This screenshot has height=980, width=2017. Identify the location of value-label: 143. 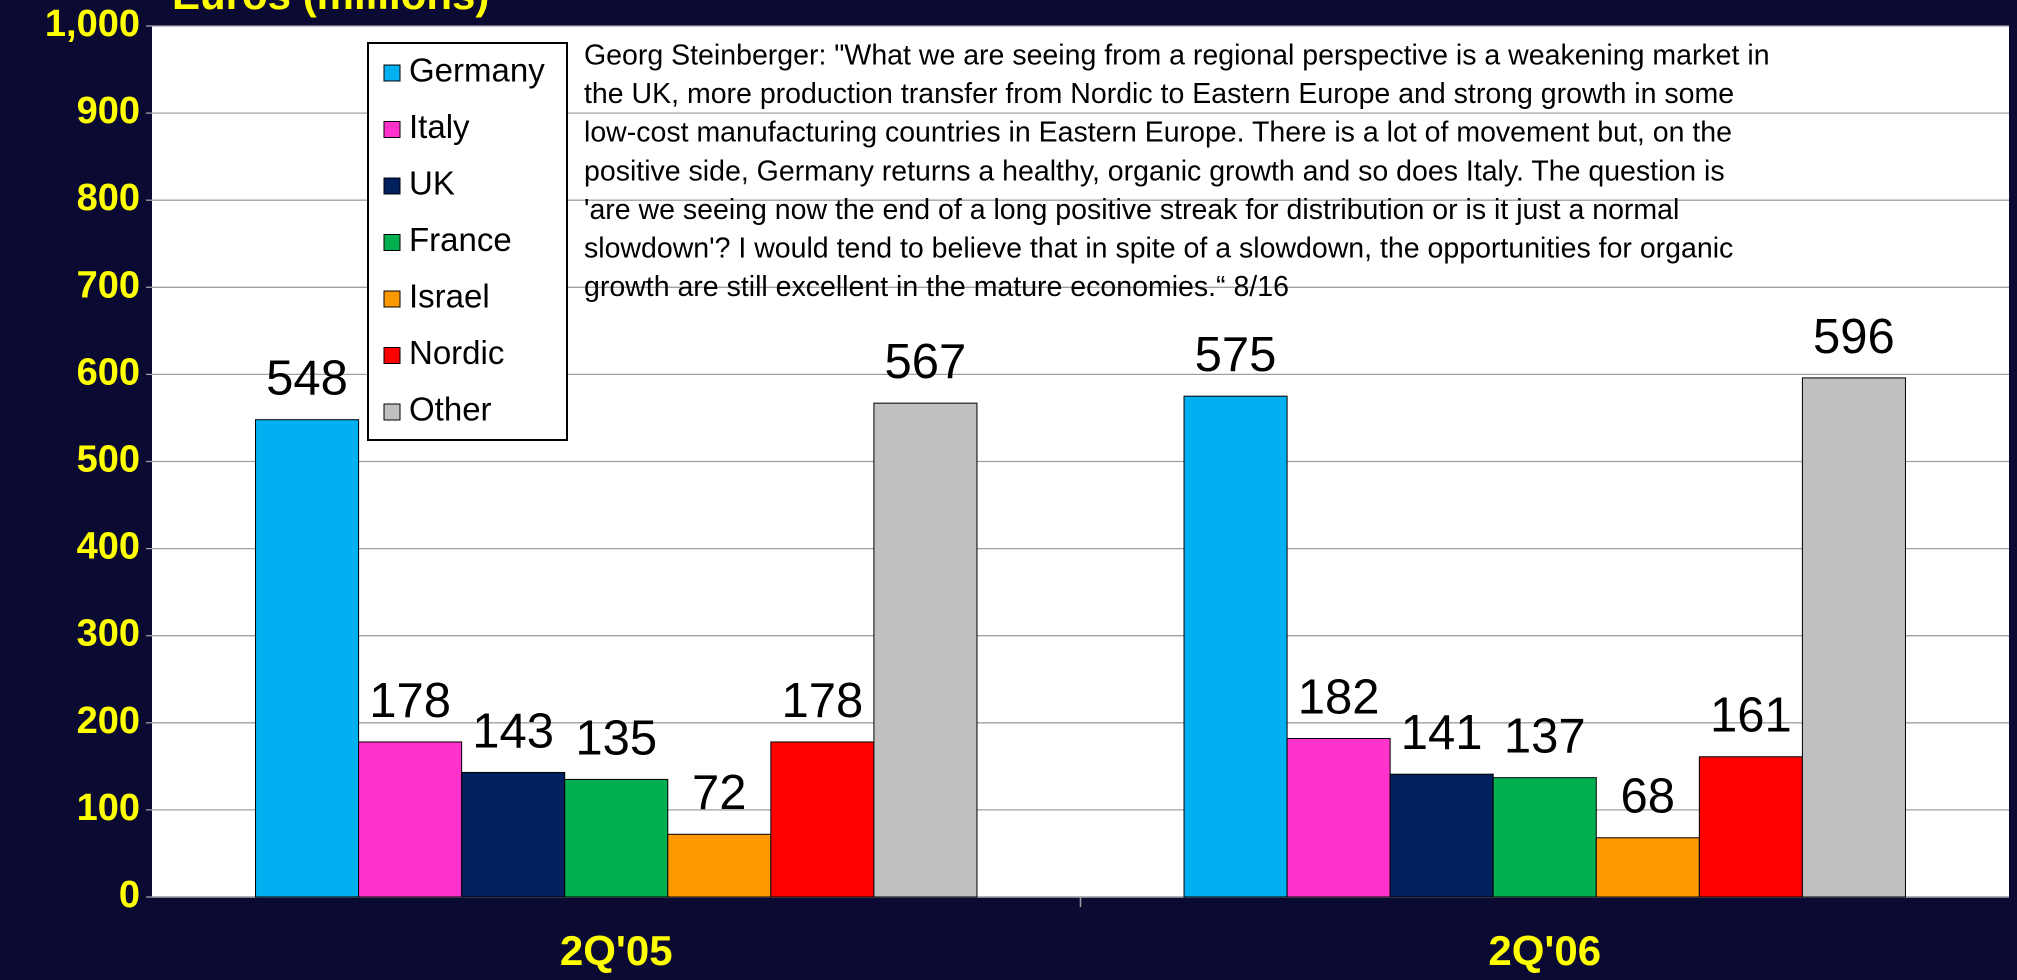
(513, 731).